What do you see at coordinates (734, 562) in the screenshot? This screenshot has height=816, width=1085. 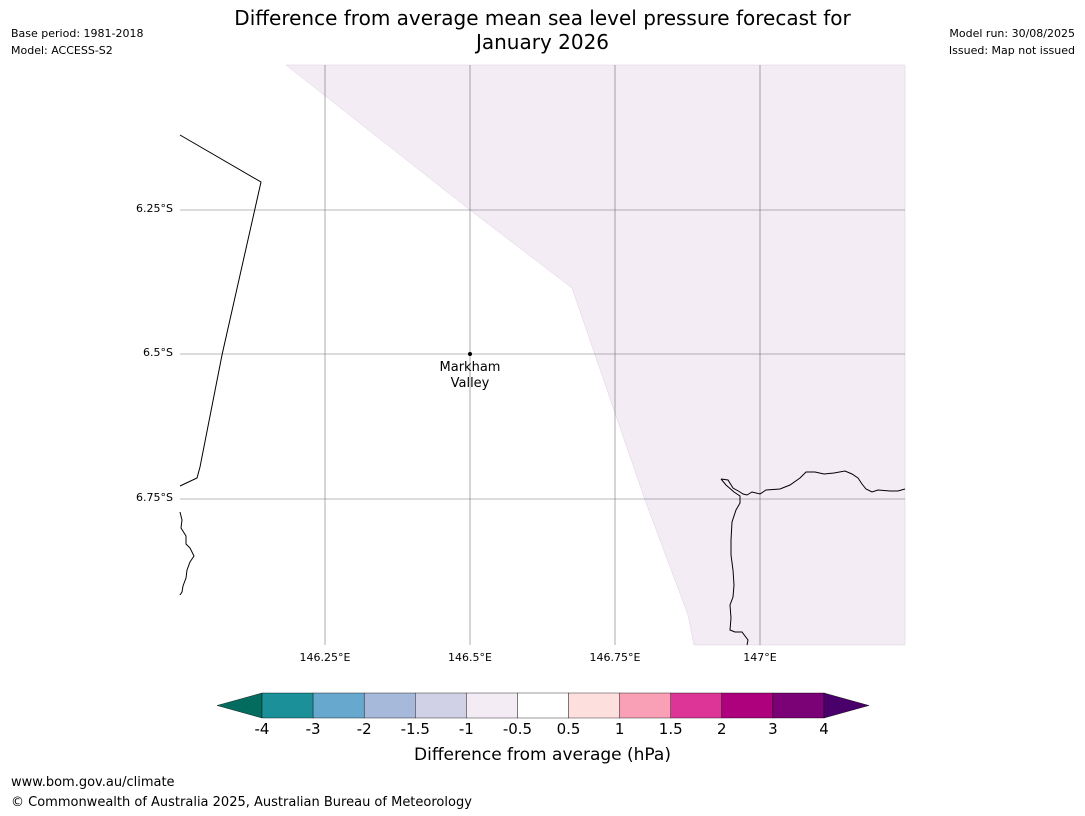 I see `coastline-gulf-west` at bounding box center [734, 562].